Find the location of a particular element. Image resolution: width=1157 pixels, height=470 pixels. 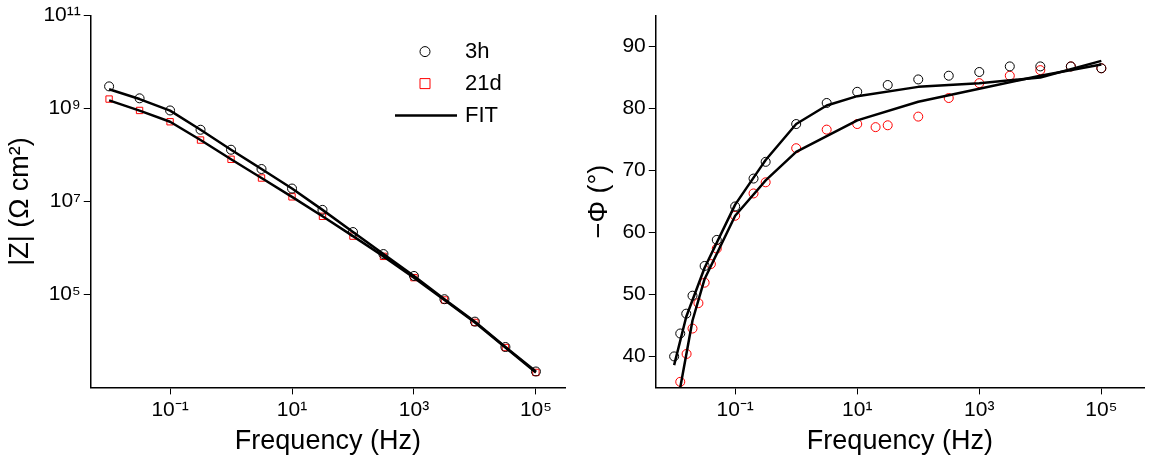

y-tick-label: 90 is located at coordinates (634, 45).